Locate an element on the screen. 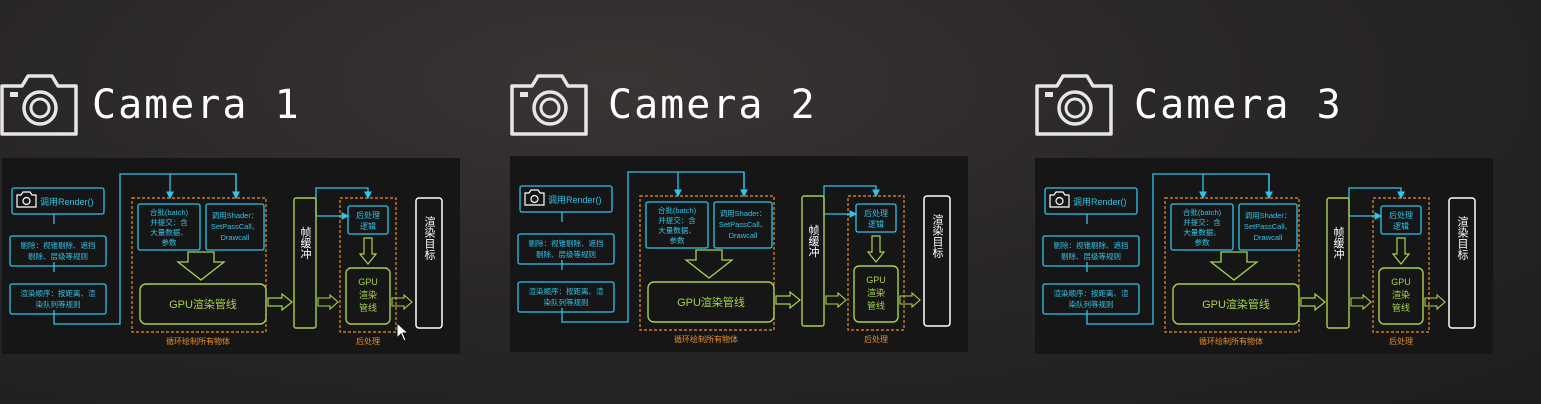 Image resolution: width=1541 pixels, height=404 pixels. batch-line-4: 参数 is located at coordinates (1203, 242).